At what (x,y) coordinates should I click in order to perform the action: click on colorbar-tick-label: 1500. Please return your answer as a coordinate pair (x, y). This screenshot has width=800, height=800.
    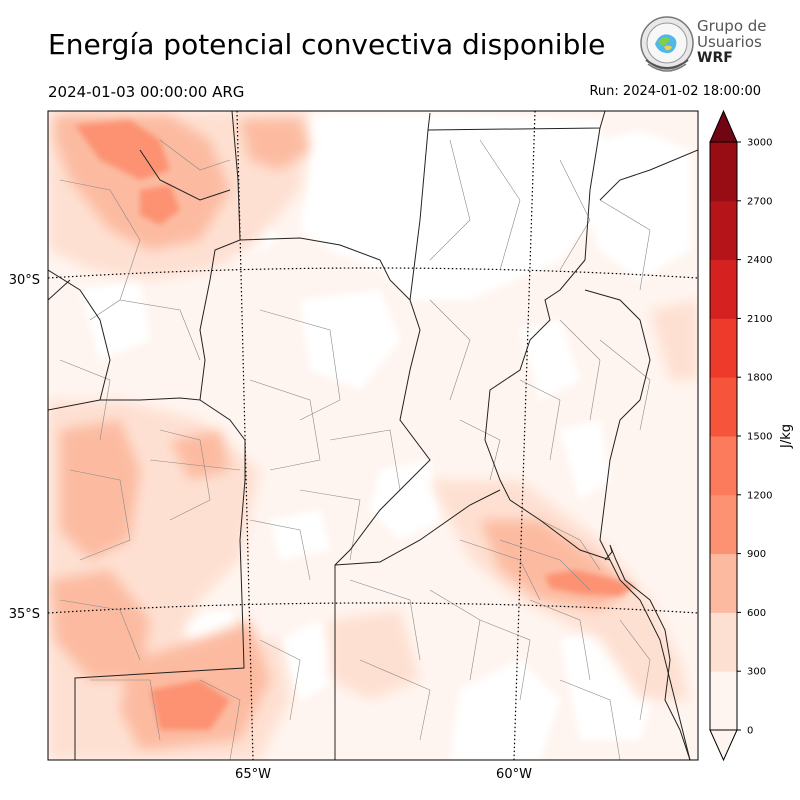
    Looking at the image, I should click on (759, 437).